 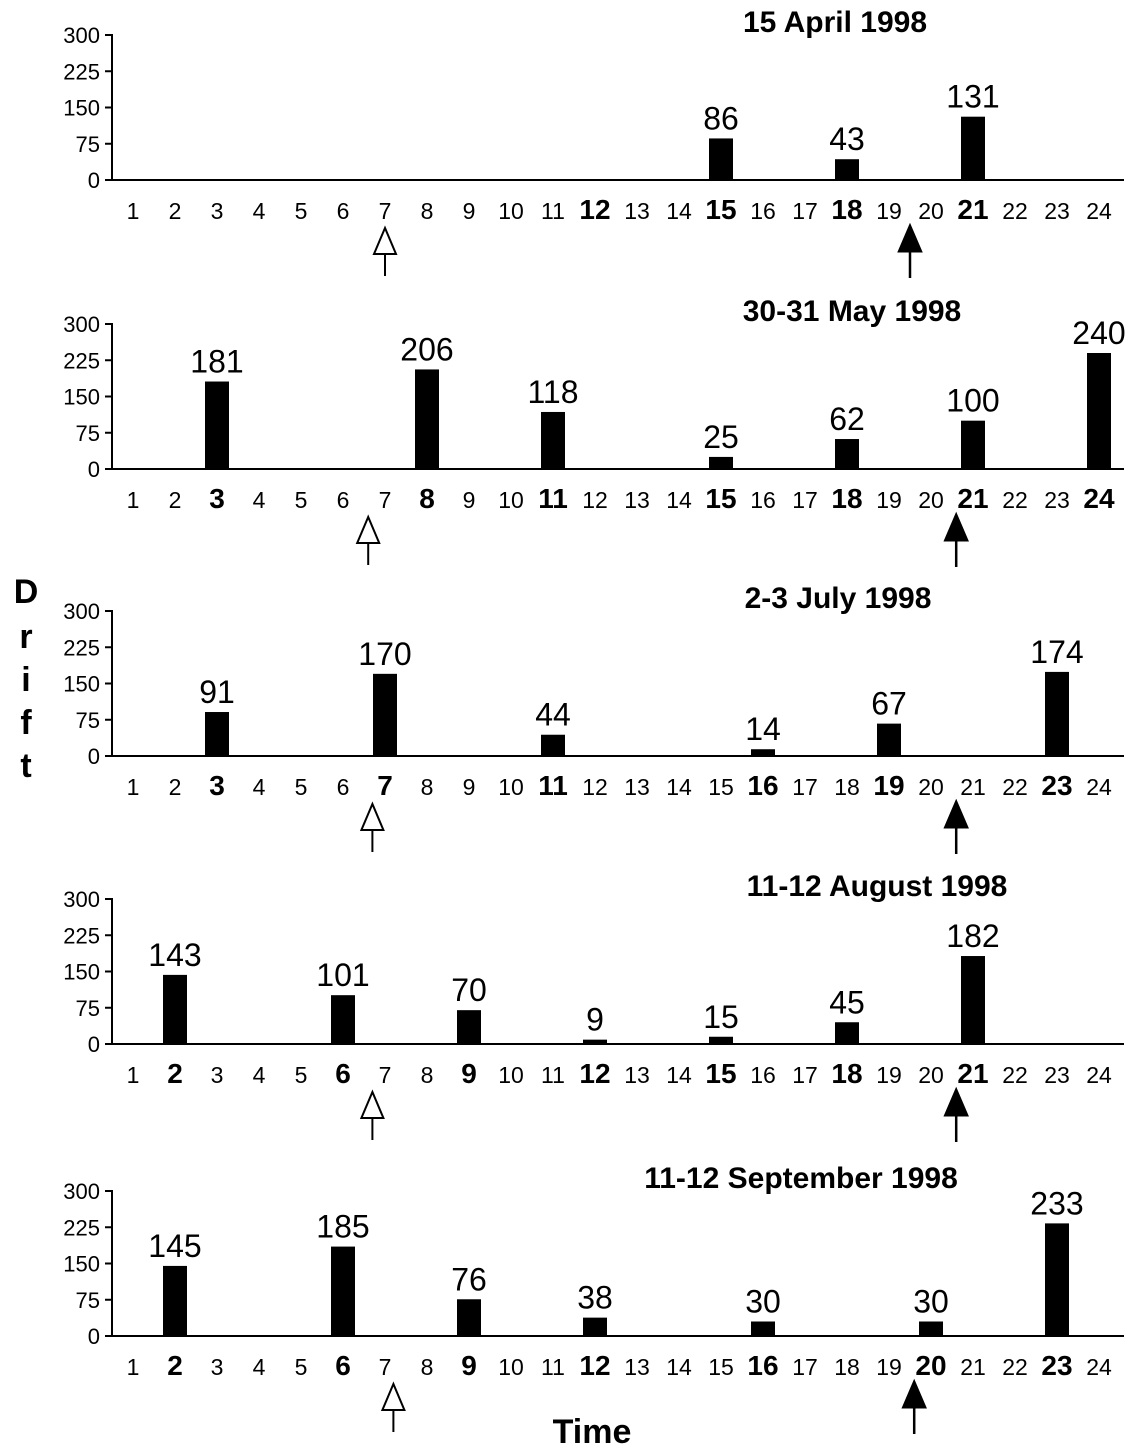 I want to click on y-axis-label-letter: D, so click(x=26, y=592).